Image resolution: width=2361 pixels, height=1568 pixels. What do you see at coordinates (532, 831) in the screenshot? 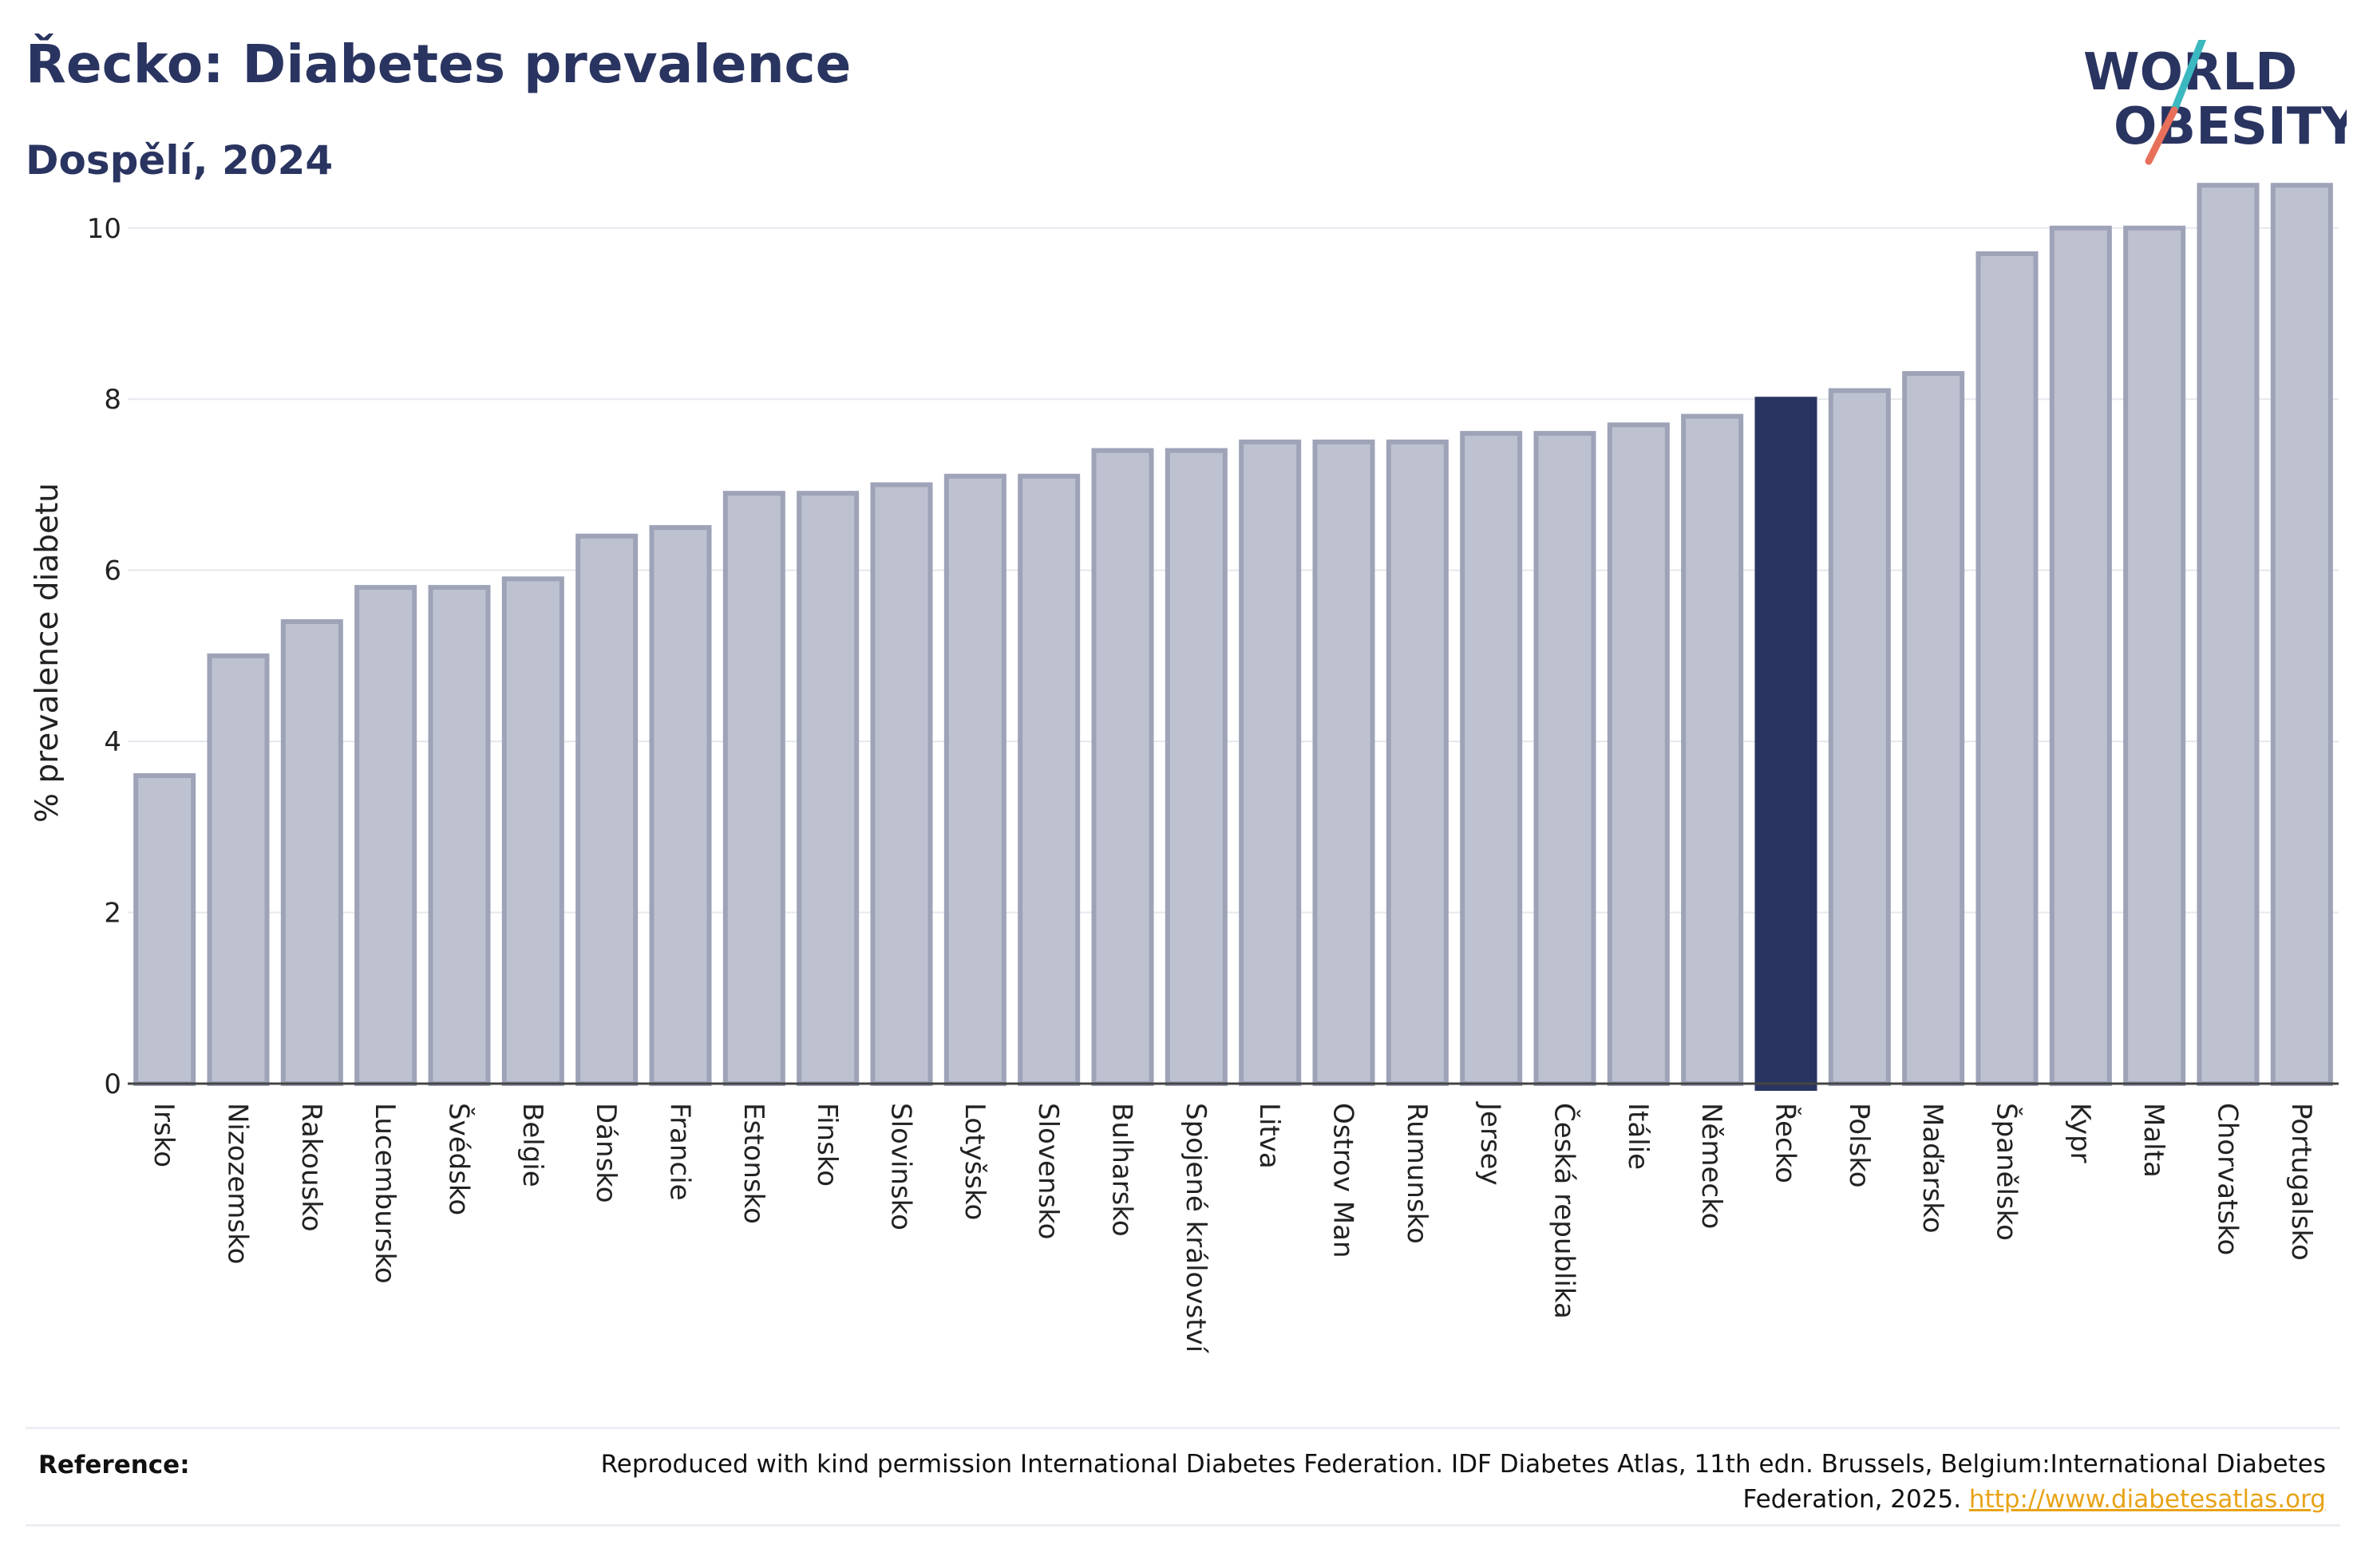
I see `bar-Belgie` at bounding box center [532, 831].